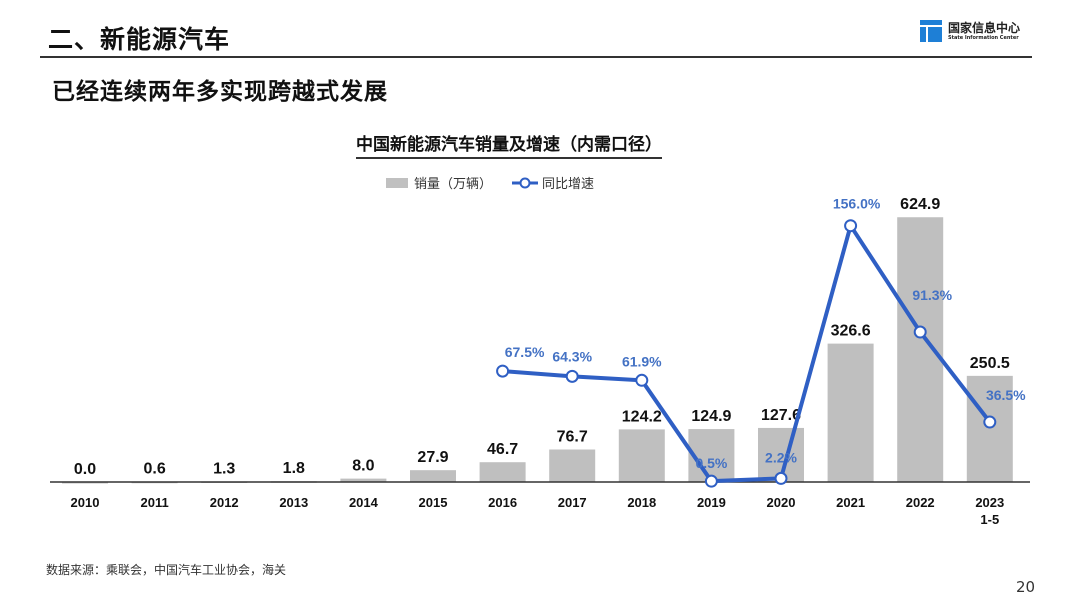  I want to click on section-title: 二、新能源汽车, so click(139, 39).